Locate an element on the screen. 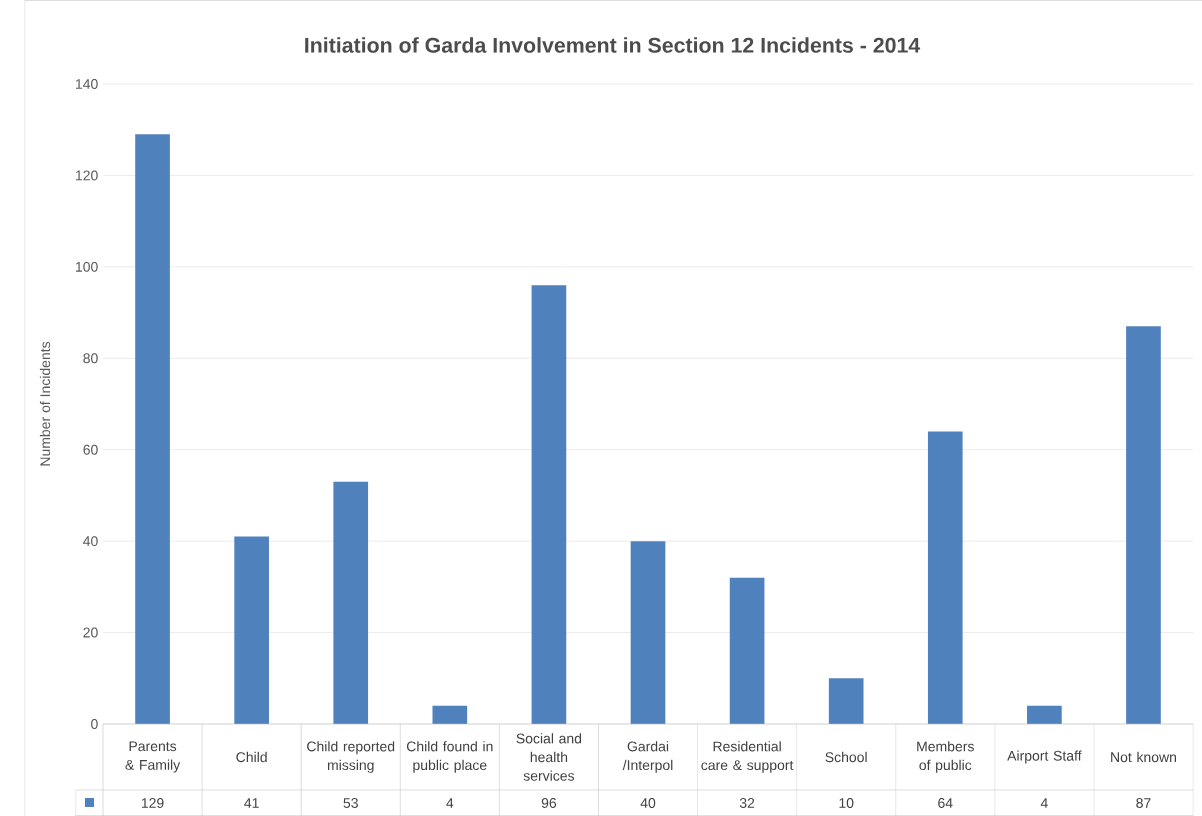  x-tick-label: Residential care & support is located at coordinates (747, 757).